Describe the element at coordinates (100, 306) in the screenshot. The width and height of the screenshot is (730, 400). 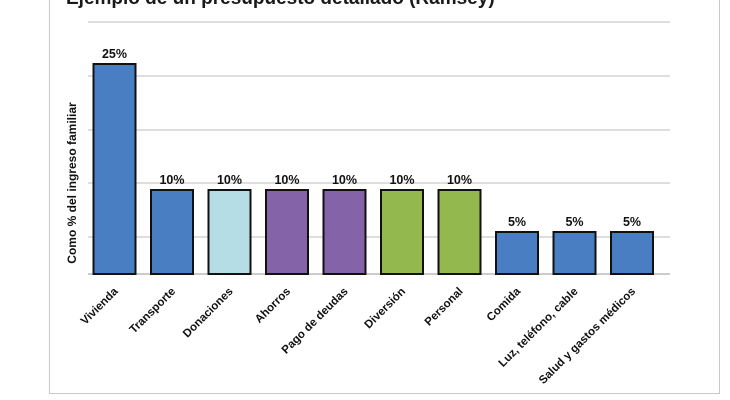
I see `x-tick-label: Vivienda` at that location.